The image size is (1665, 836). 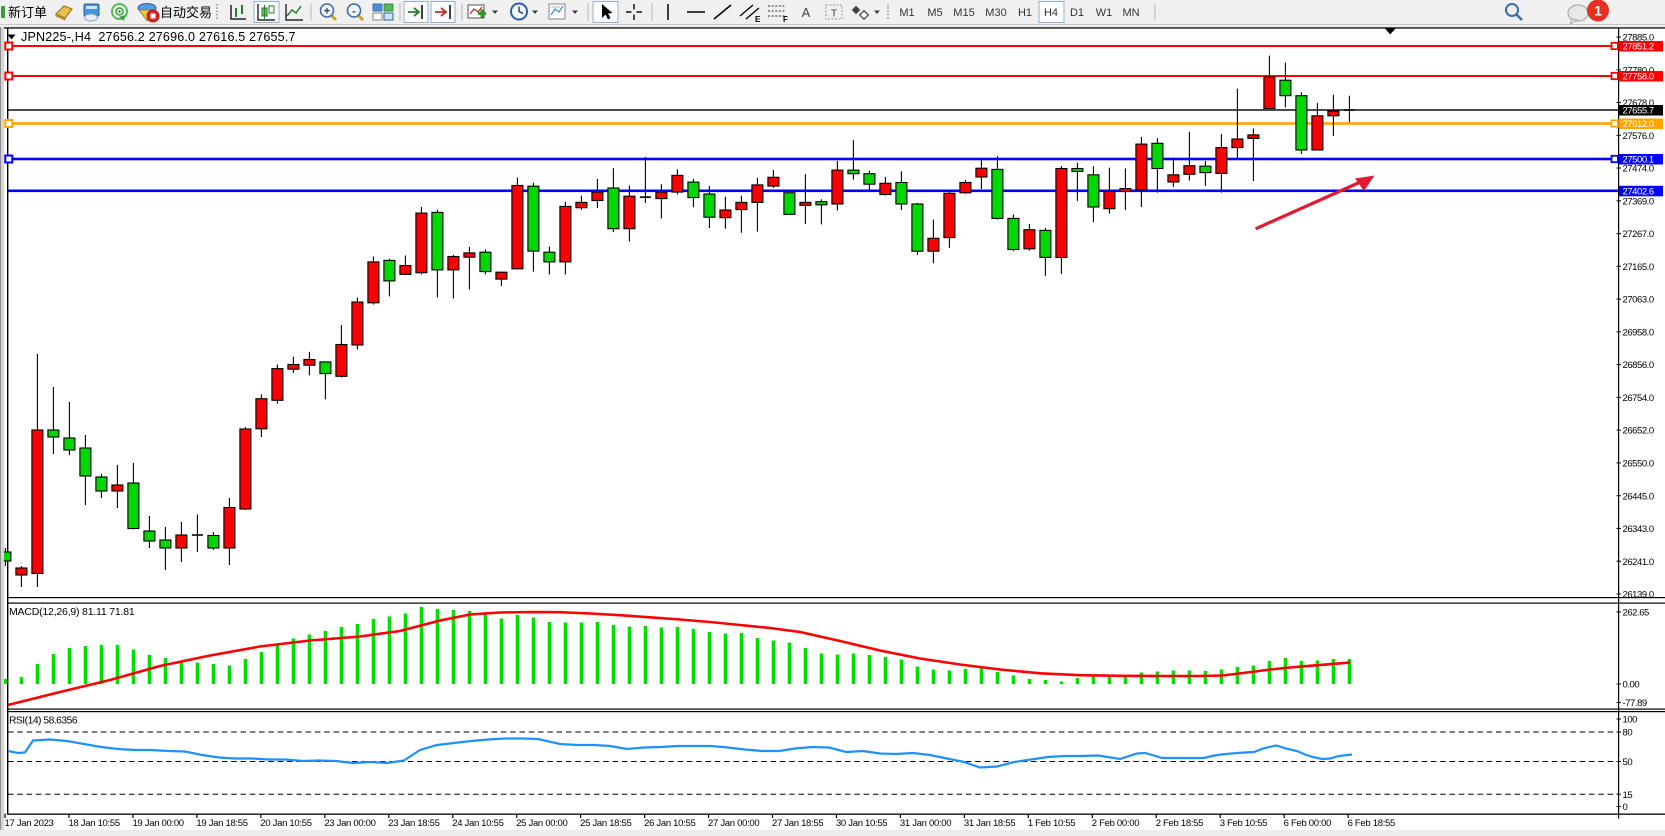 What do you see at coordinates (1630, 720) in the screenshot?
I see `svg-text: 100` at bounding box center [1630, 720].